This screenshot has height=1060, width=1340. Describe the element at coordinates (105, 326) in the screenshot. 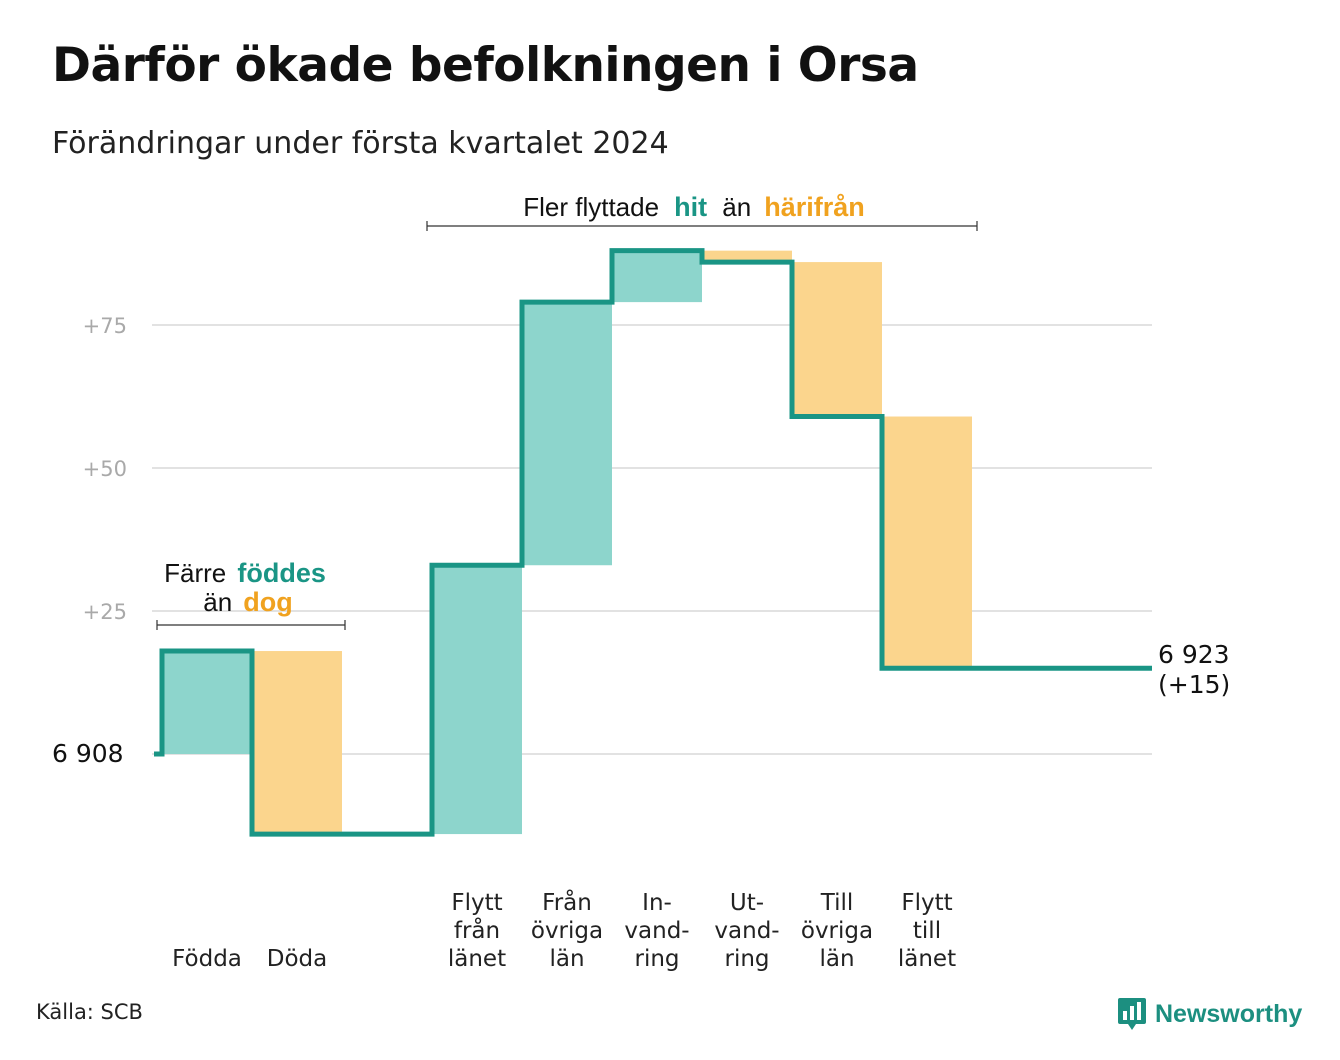

I see `y-tick-label-3: +75` at that location.